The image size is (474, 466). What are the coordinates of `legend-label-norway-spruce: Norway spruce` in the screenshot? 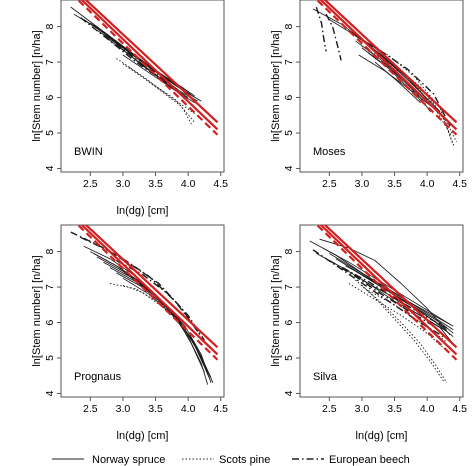 It's located at (128, 460).